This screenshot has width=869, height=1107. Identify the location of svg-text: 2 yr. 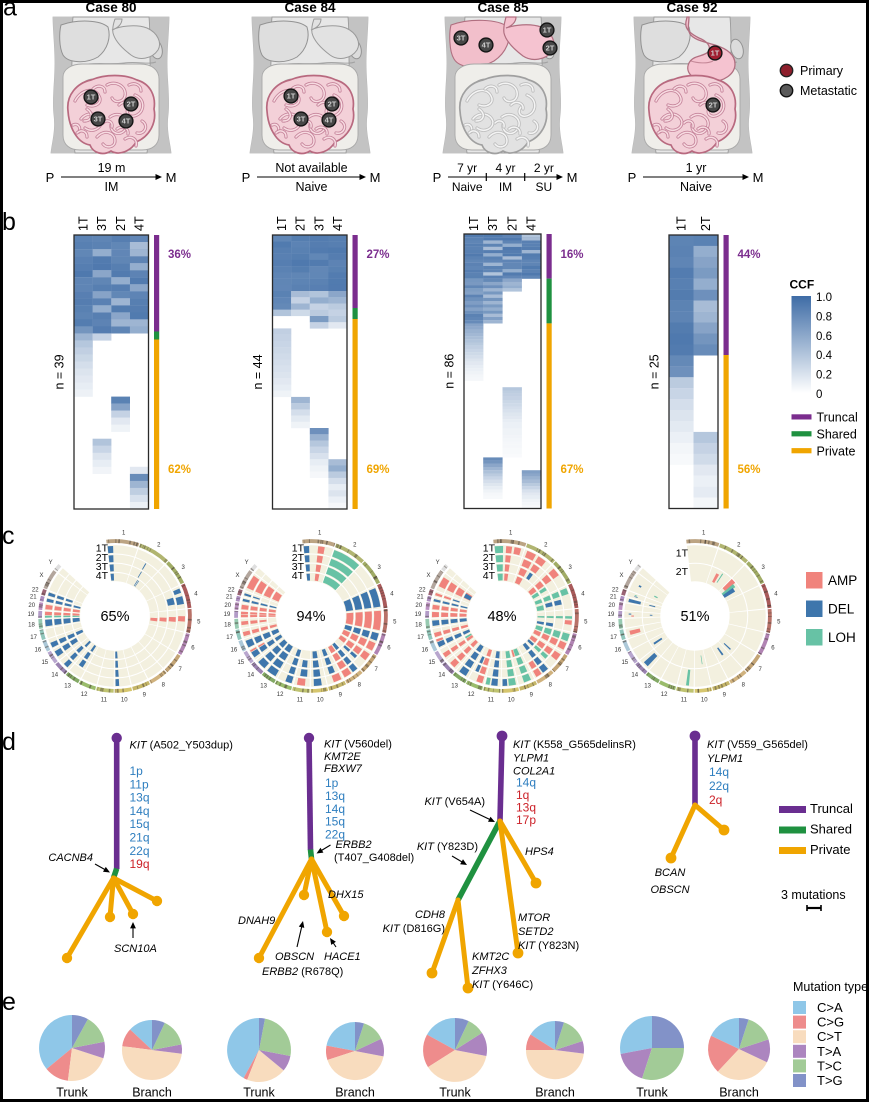
(544, 168).